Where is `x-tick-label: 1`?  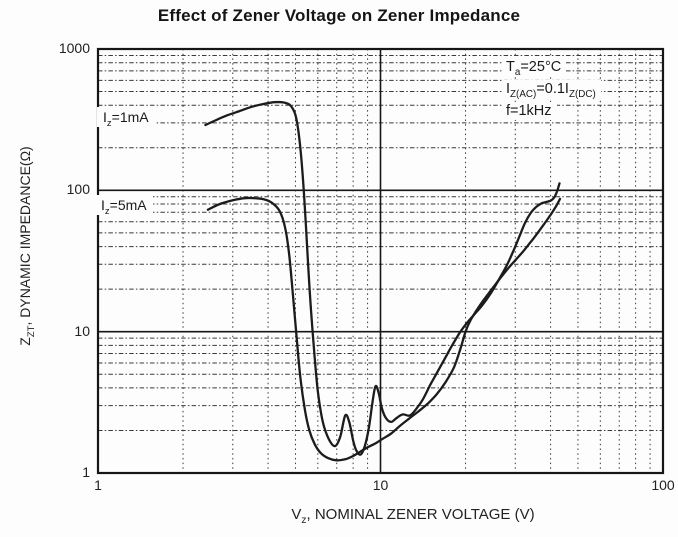
x-tick-label: 1 is located at coordinates (98, 485).